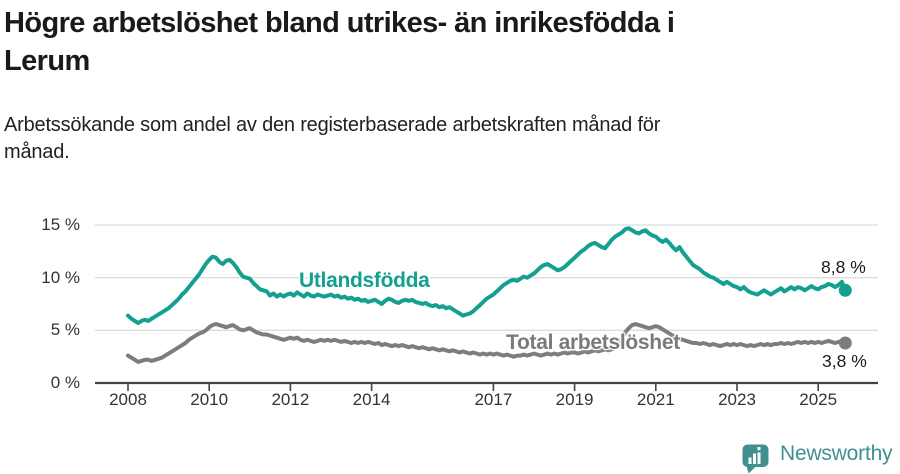 Image resolution: width=900 pixels, height=474 pixels. I want to click on x-tick-label-2021: 2021, so click(655, 399).